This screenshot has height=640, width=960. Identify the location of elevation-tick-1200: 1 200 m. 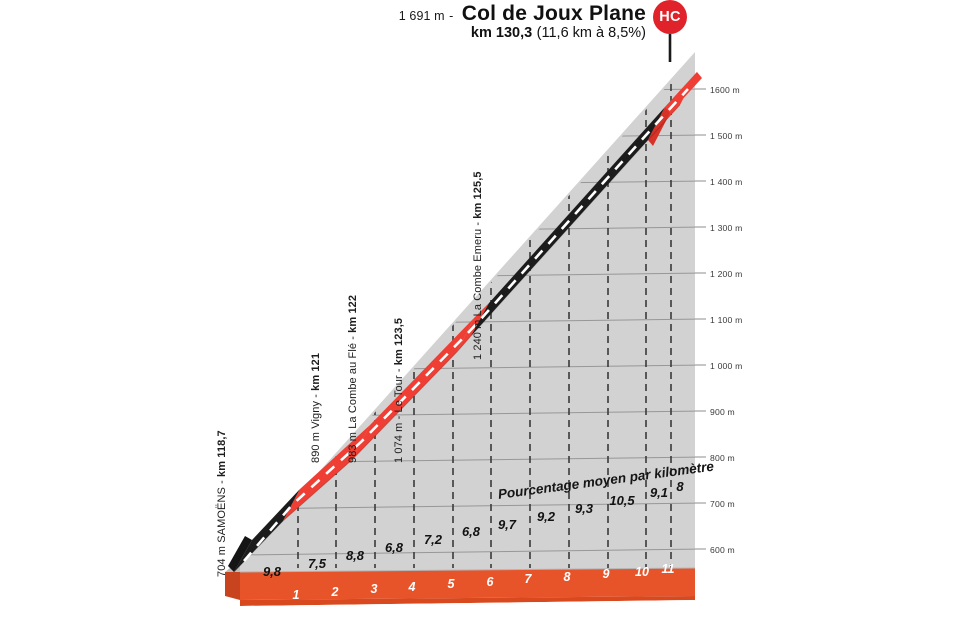
(726, 274).